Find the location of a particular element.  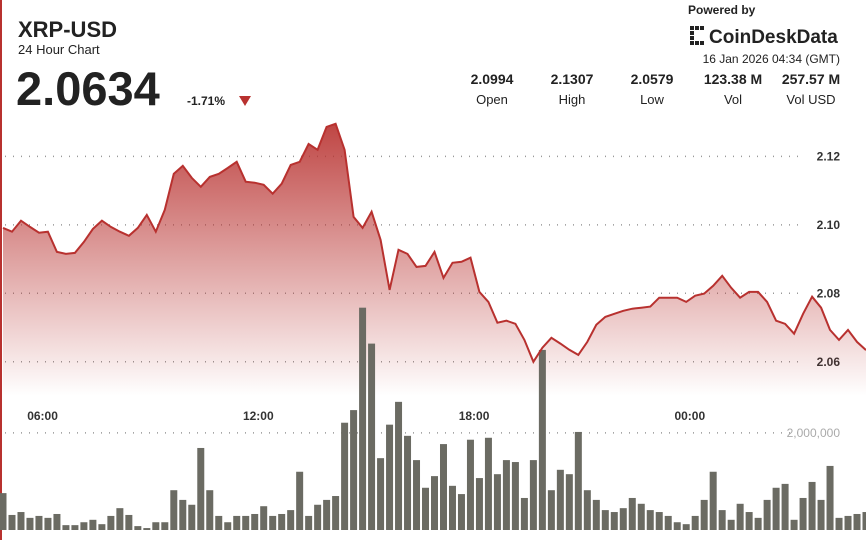

subtitle: 24 Hour Chart is located at coordinates (59, 49).